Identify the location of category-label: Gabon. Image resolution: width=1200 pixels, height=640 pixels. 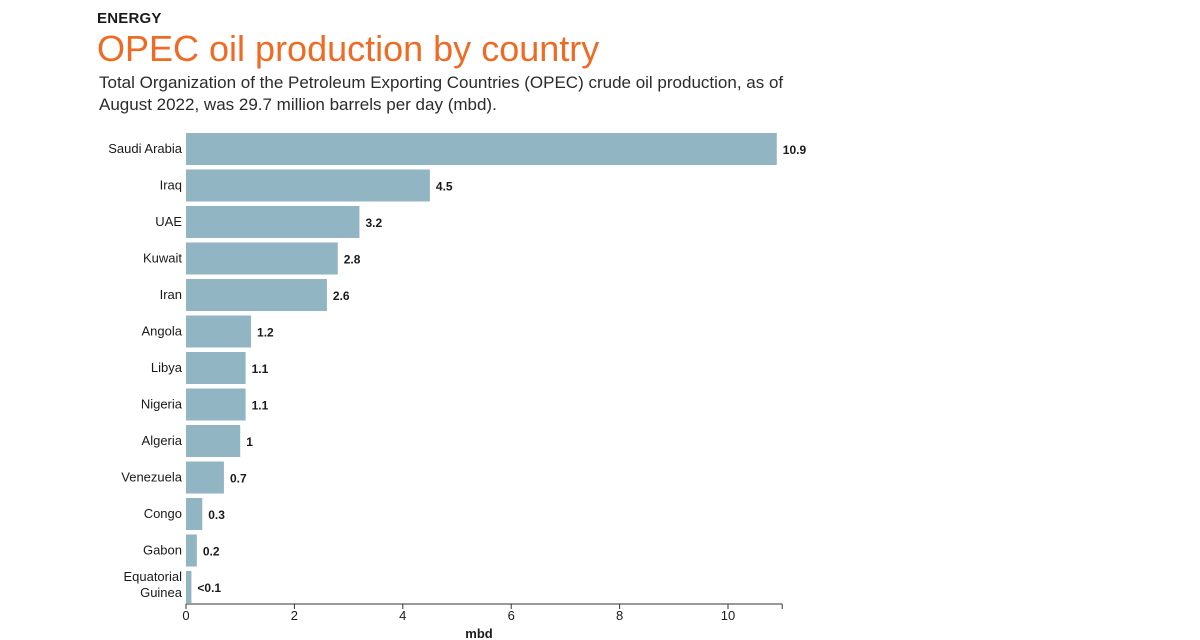
(162, 550).